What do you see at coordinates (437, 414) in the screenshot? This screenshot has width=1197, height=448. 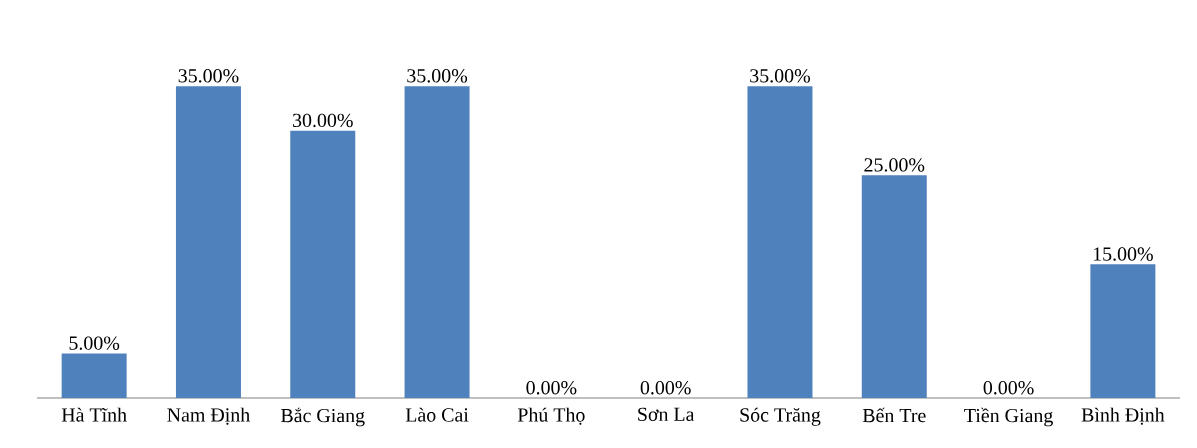 I see `x-tick-label: Lào Cai` at bounding box center [437, 414].